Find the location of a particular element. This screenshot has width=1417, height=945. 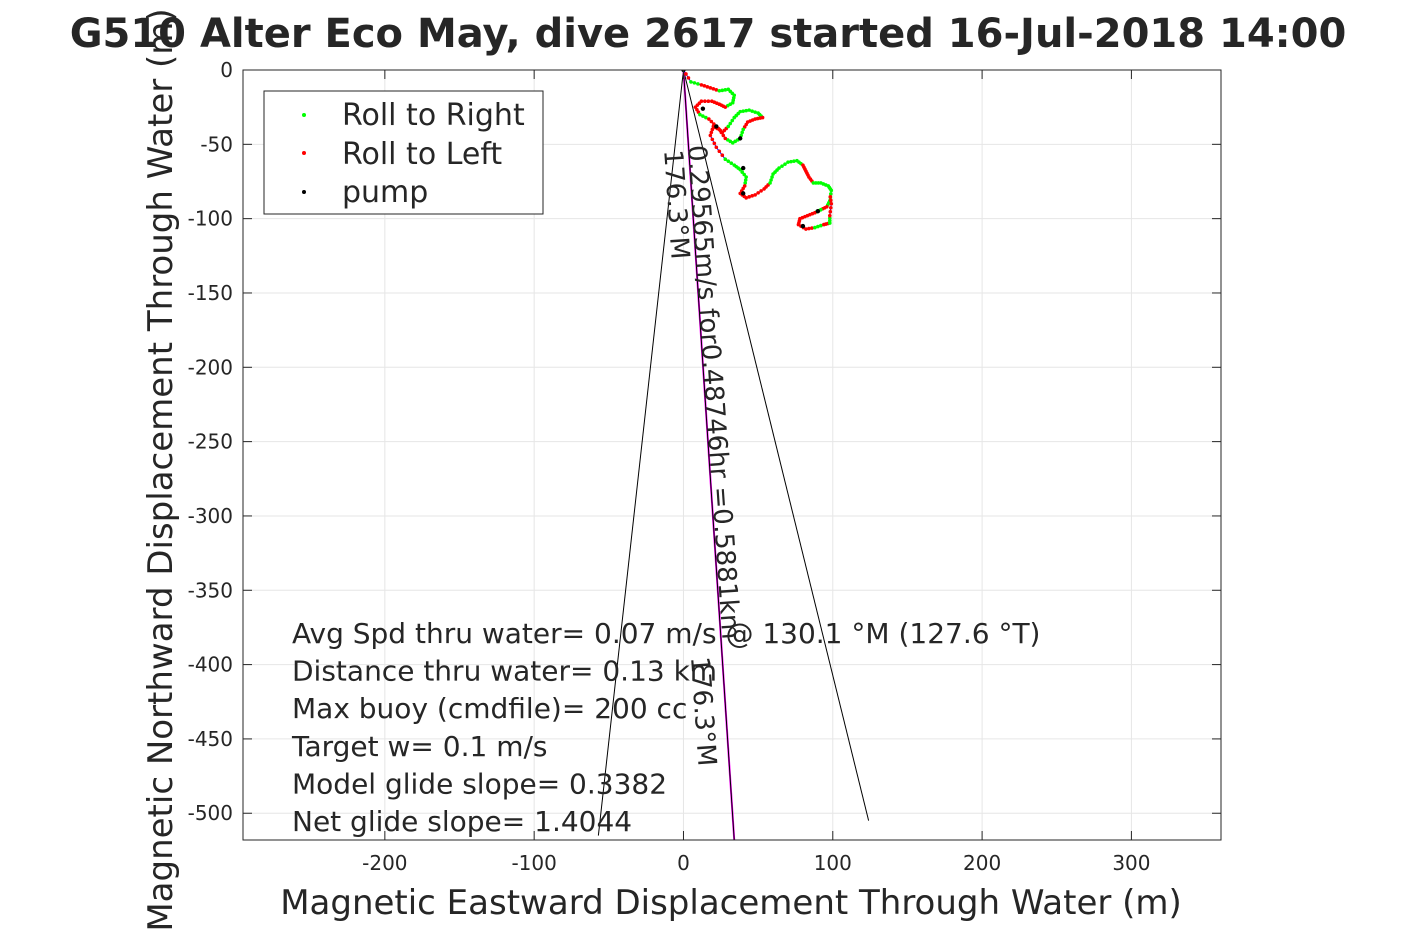

x-tick-label: 0 is located at coordinates (683, 863).